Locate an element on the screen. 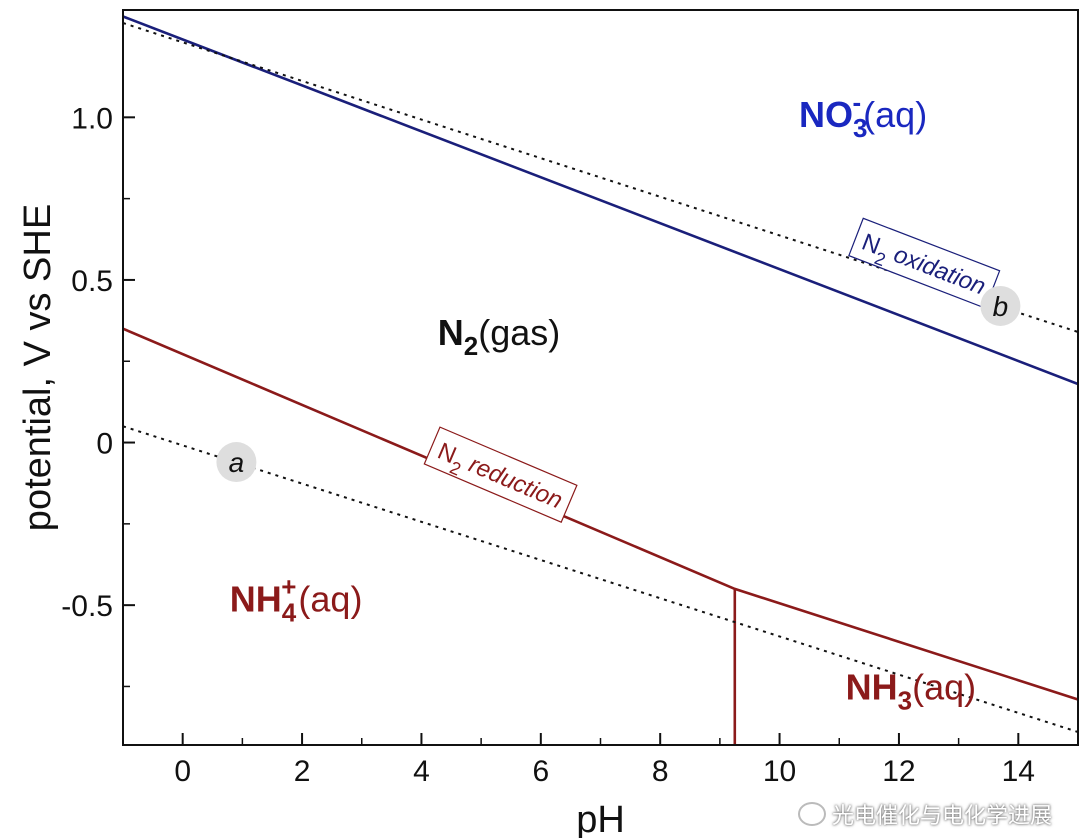 The height and width of the screenshot is (838, 1080). x-tick-label: 6 is located at coordinates (540, 771).